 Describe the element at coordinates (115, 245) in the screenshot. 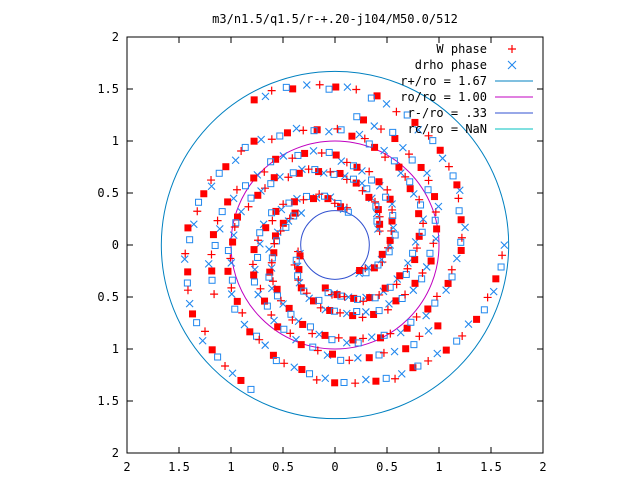

I see `y-tick-label: 0` at that location.